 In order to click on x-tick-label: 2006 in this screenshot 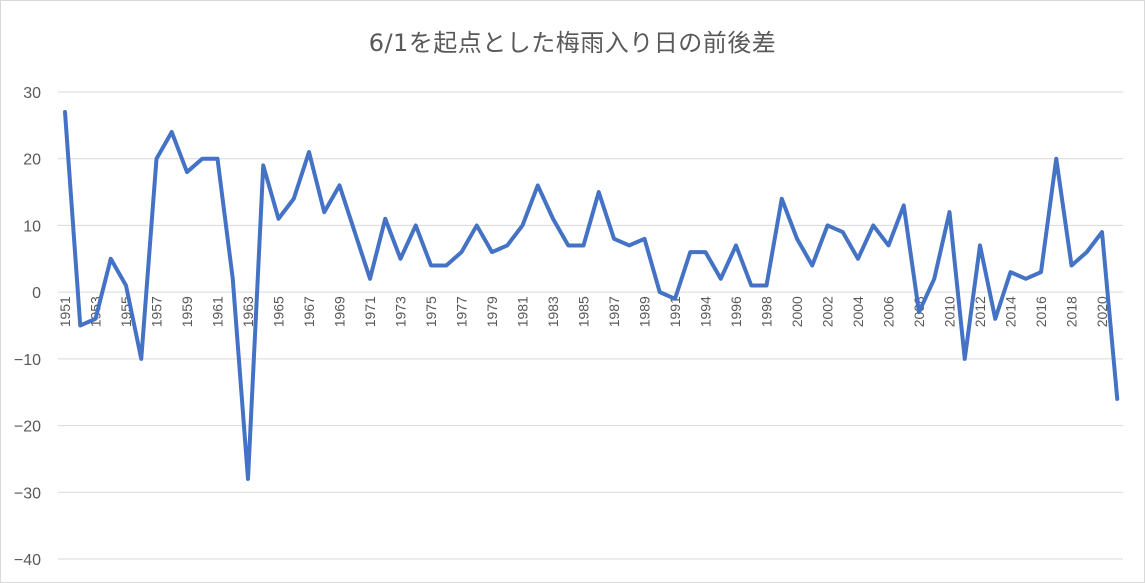, I will do `click(889, 311)`.